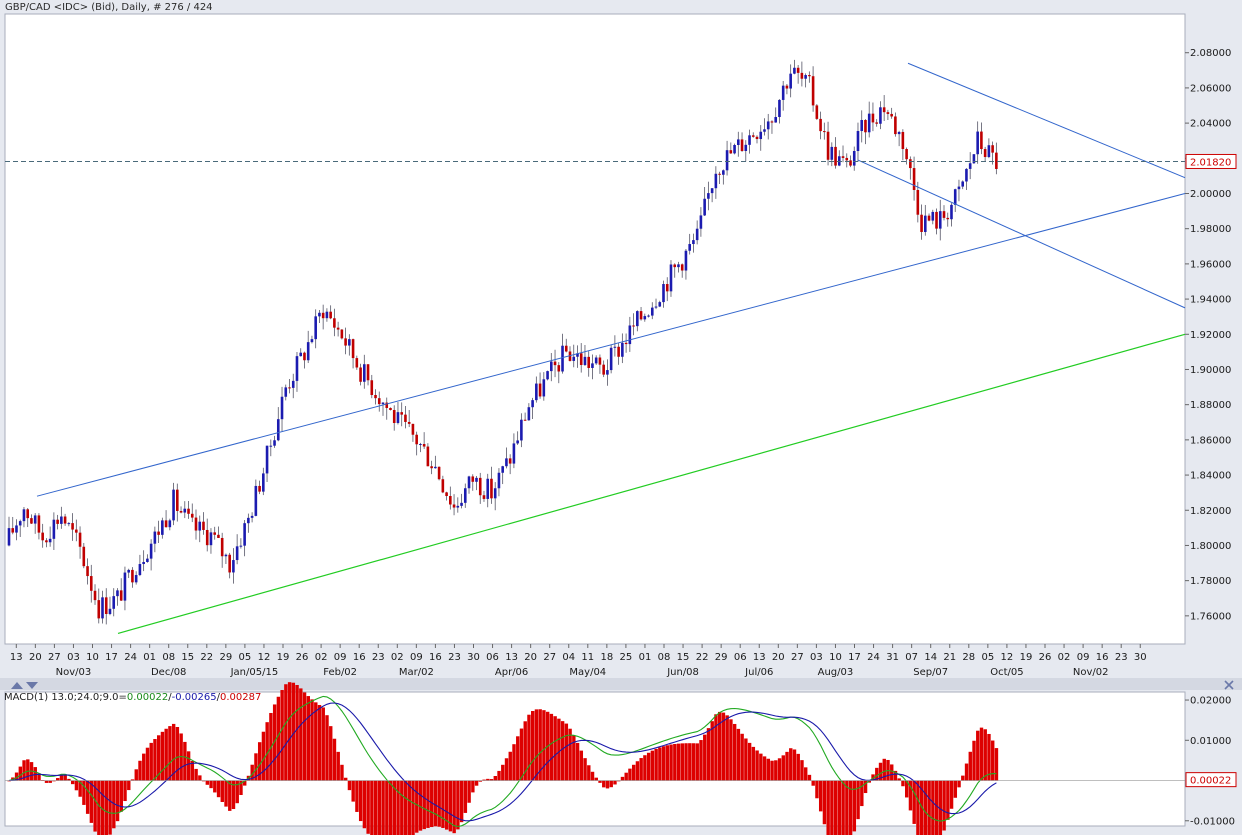 The height and width of the screenshot is (835, 1242). Describe the element at coordinates (219, 697) in the screenshot. I see `macd-sep-2: /` at that location.